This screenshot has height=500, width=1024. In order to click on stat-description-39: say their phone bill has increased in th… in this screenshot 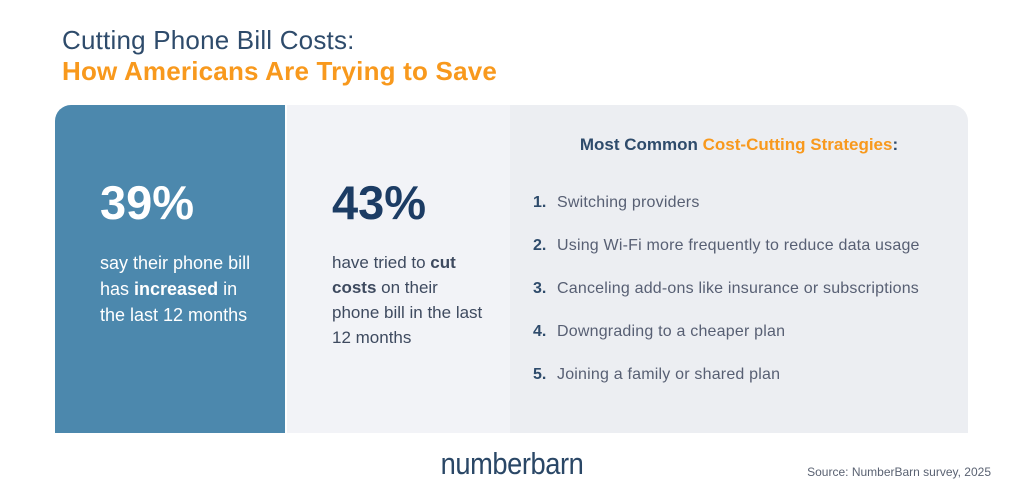, I will do `click(179, 289)`.